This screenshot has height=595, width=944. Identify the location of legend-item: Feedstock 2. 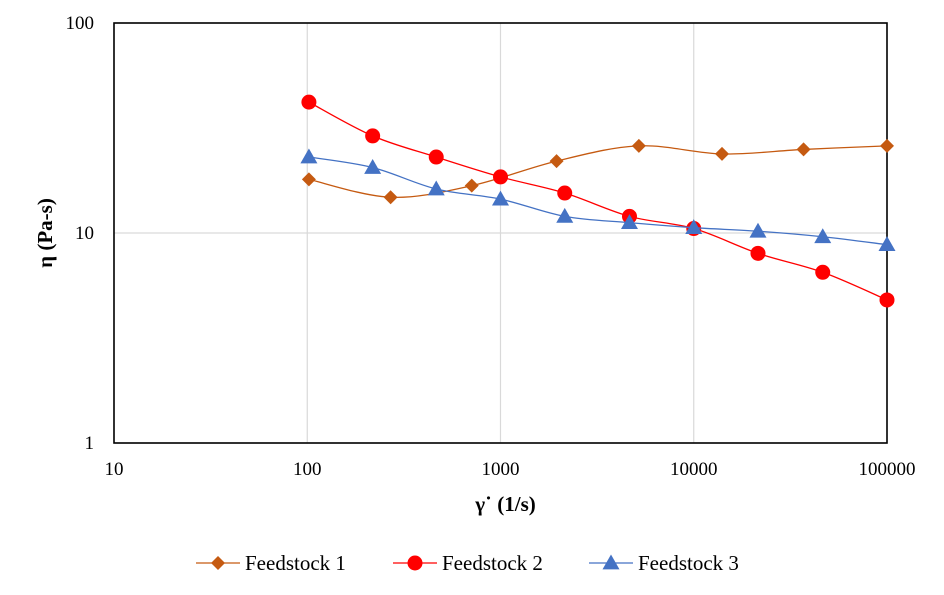
(468, 563).